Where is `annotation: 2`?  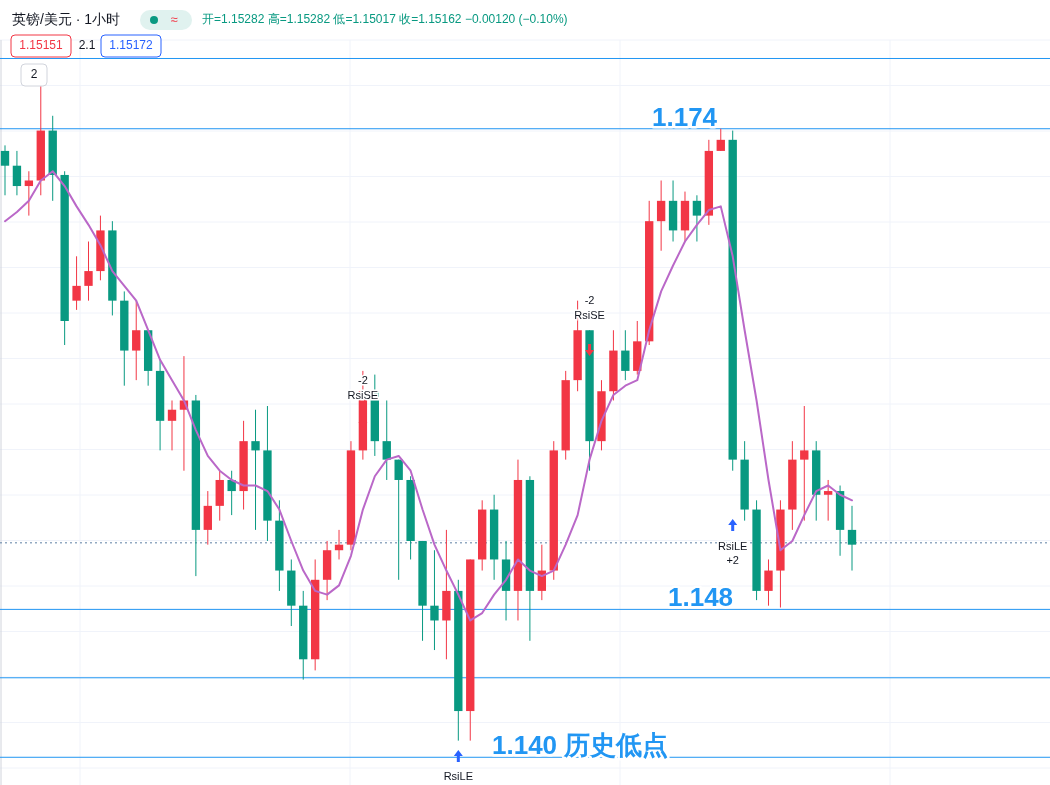
annotation: 2 is located at coordinates (34, 74).